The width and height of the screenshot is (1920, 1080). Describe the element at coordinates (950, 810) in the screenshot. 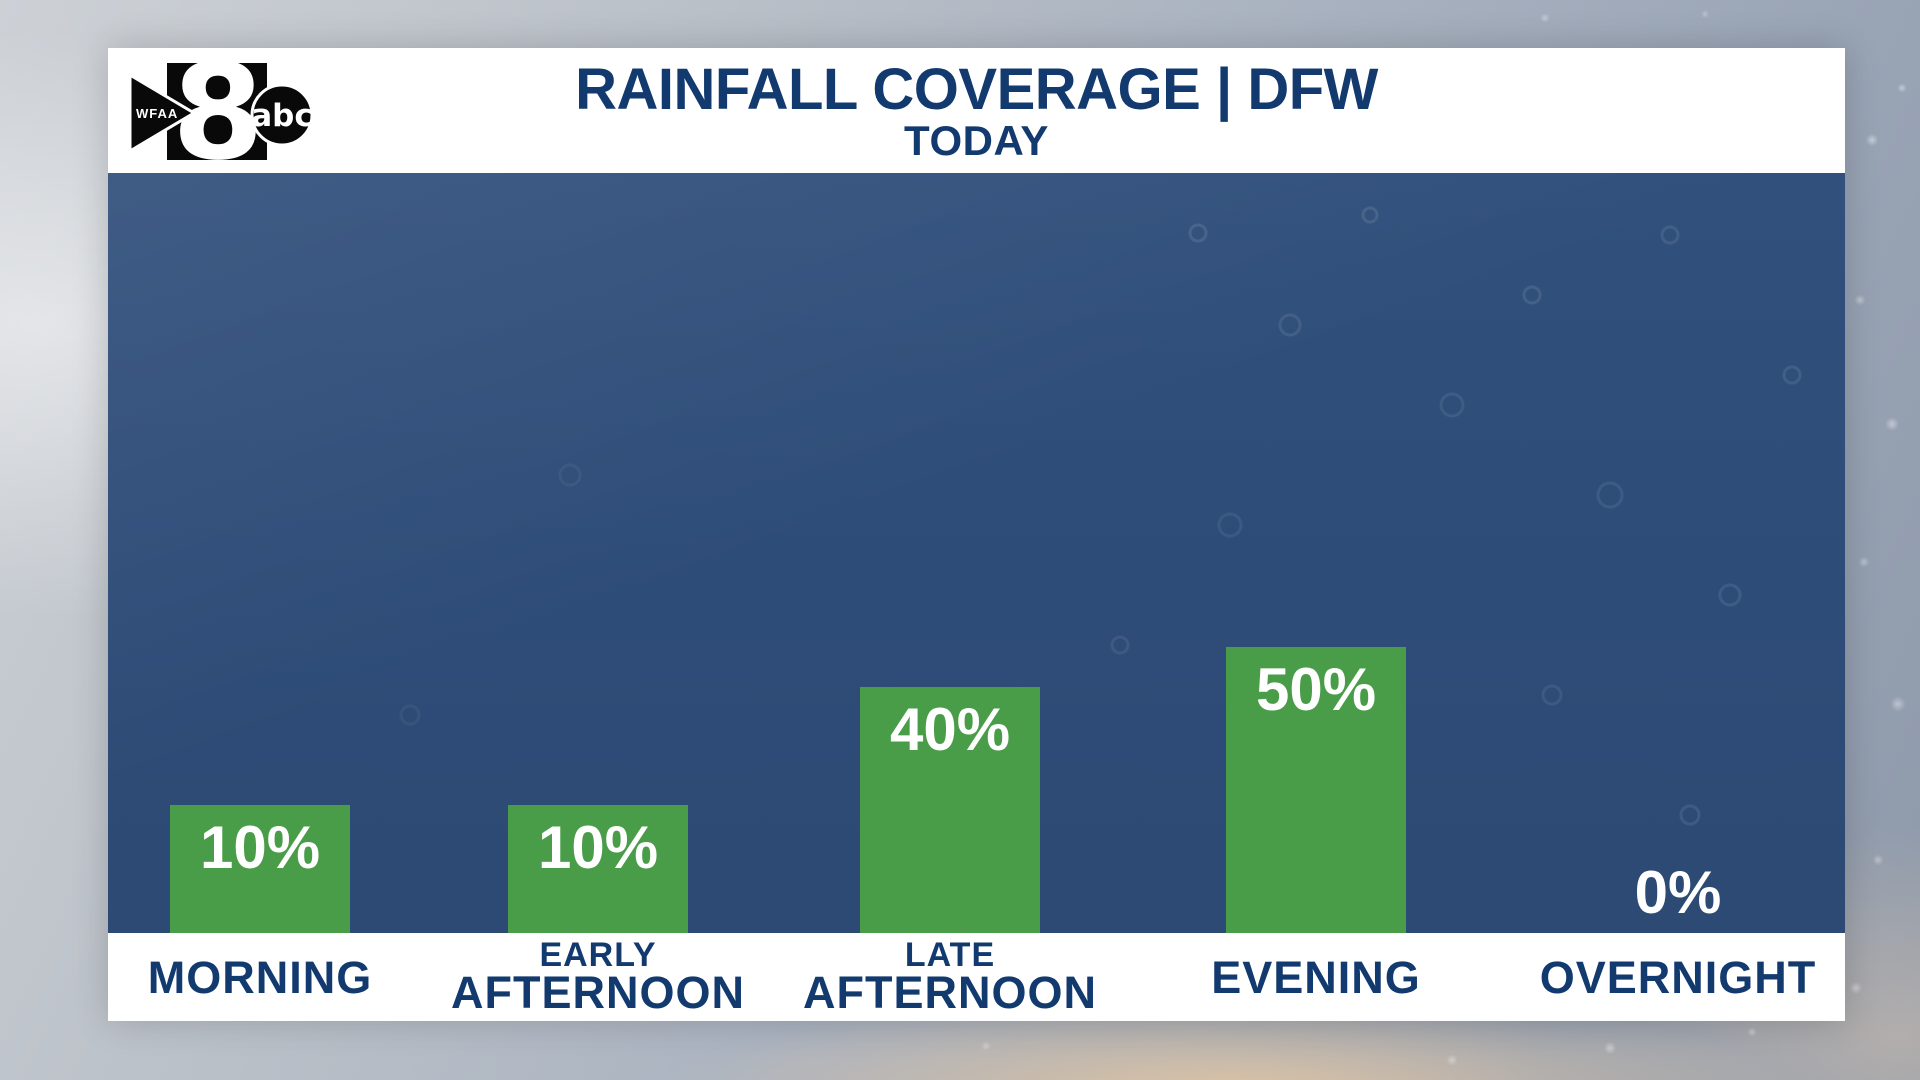

I see `bar-late-afternoon: 40%` at that location.